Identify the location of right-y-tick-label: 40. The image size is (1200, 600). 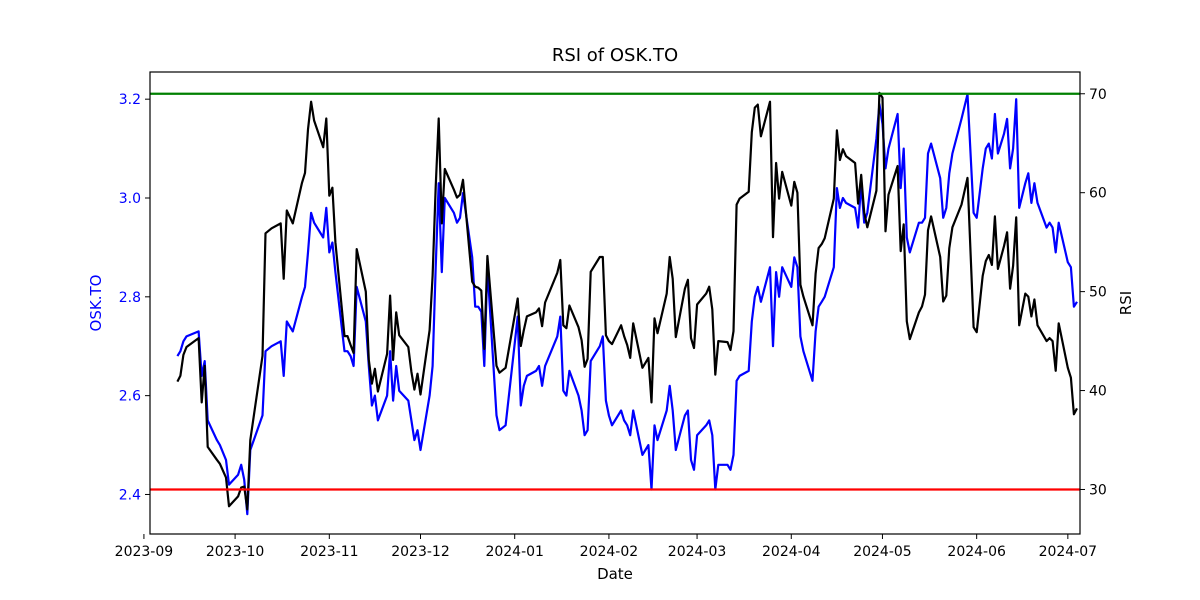
(1098, 392).